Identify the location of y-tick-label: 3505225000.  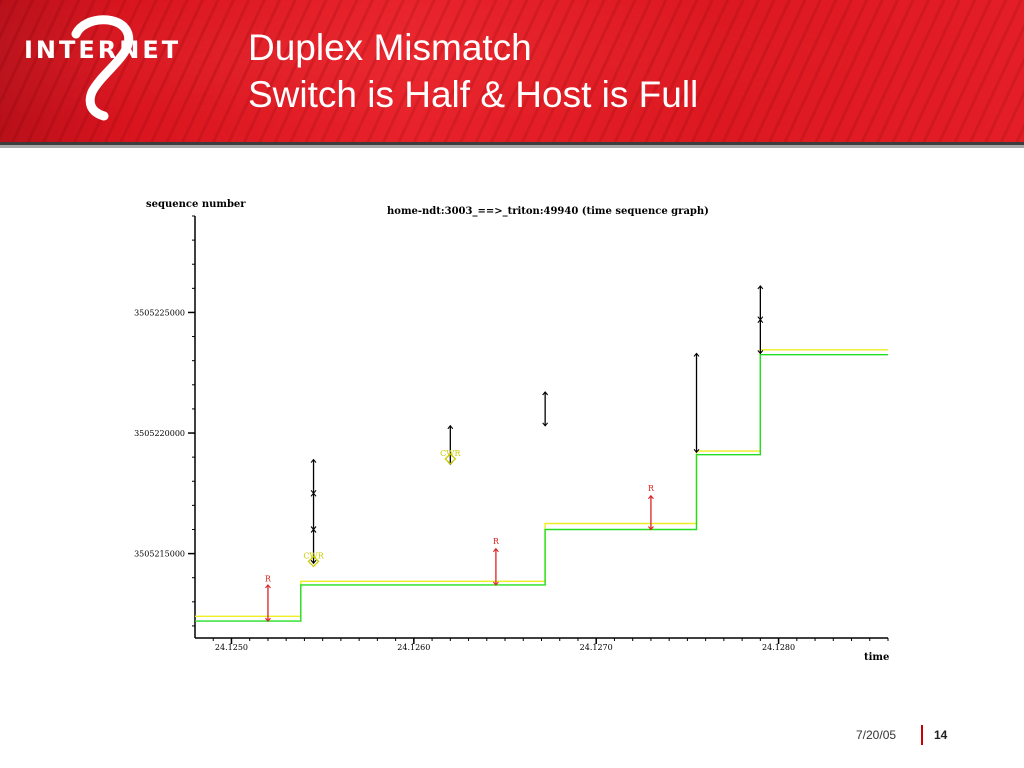
(159, 312).